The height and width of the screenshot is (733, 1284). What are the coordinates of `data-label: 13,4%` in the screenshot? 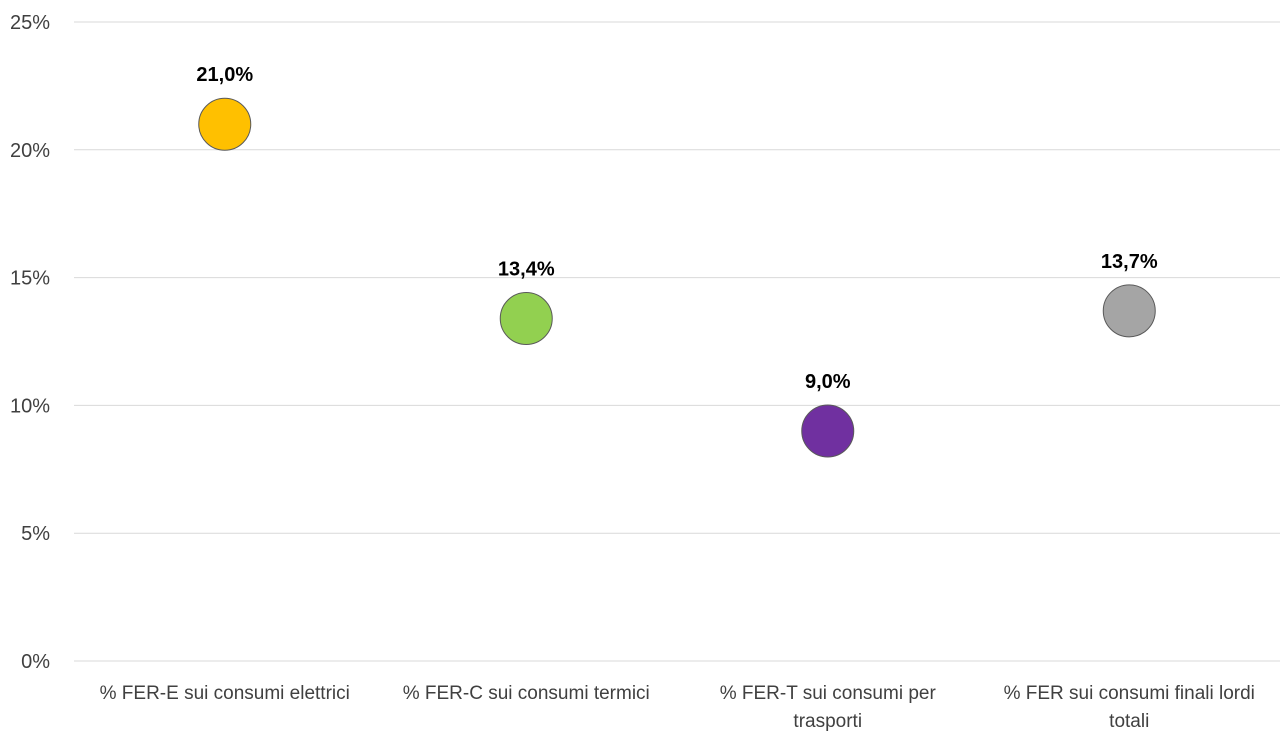 It's located at (526, 269).